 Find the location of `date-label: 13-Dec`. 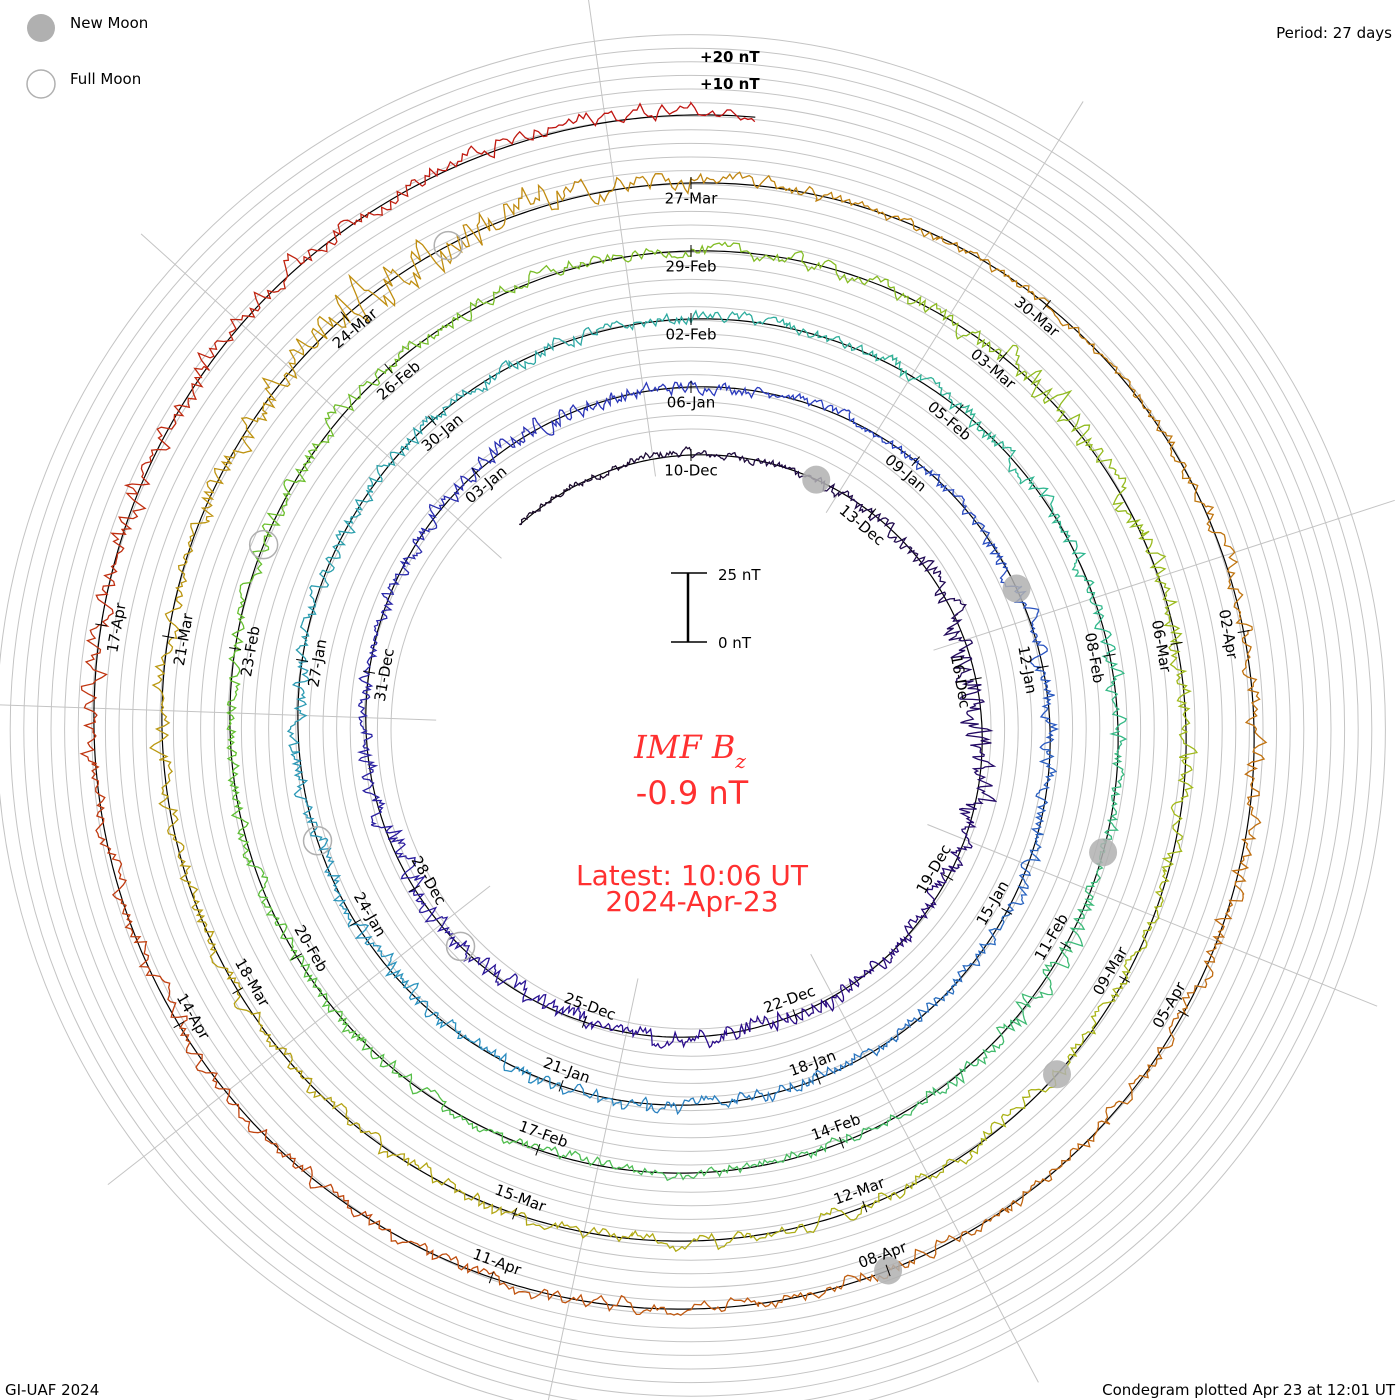

date-label: 13-Dec is located at coordinates (862, 525).